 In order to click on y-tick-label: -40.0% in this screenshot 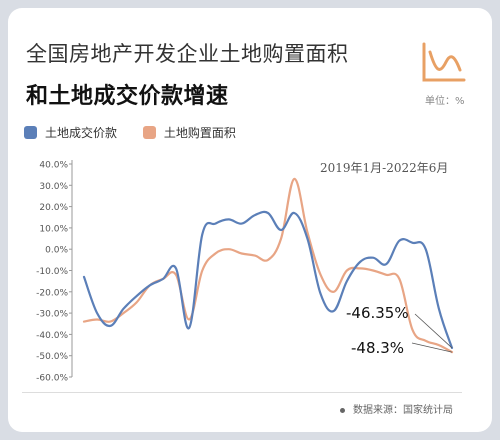, I will do `click(52, 336)`.